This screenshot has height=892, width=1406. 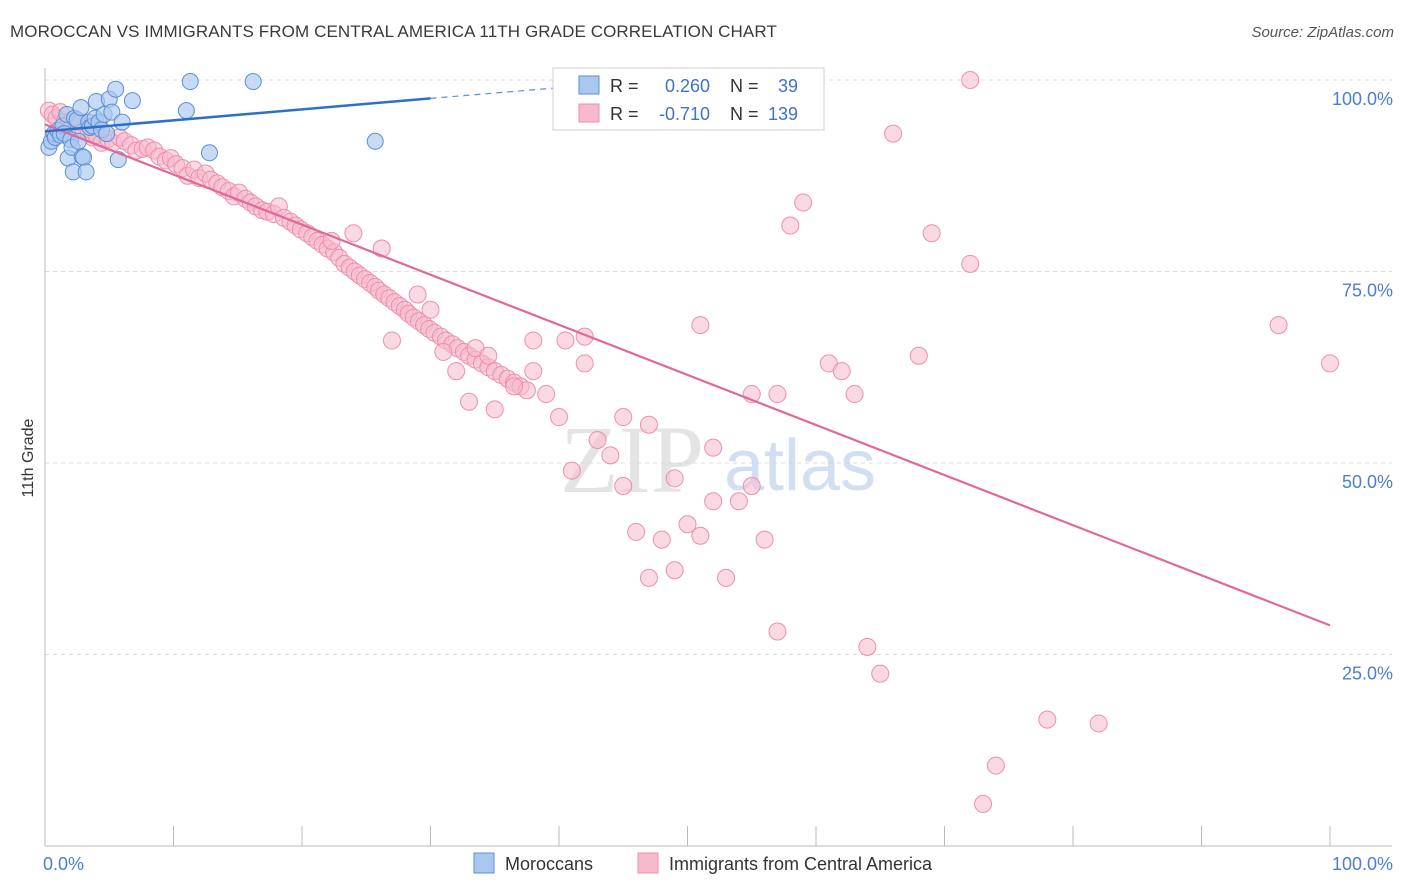 What do you see at coordinates (1362, 386) in the screenshot?
I see `y-axis-tick-labels: 100.0% 75.0% 50.0% 25.0%` at bounding box center [1362, 386].